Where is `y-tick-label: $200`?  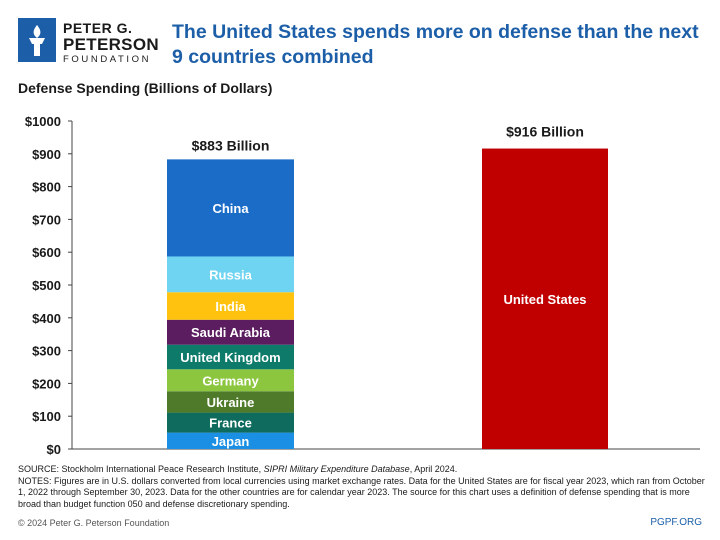 y-tick-label: $200 is located at coordinates (46, 383).